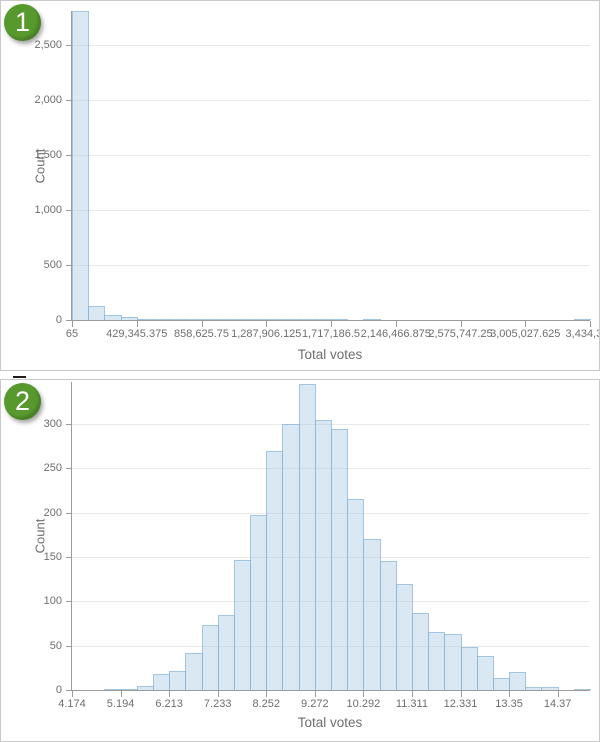  I want to click on stray-dash-artifact, so click(19, 377).